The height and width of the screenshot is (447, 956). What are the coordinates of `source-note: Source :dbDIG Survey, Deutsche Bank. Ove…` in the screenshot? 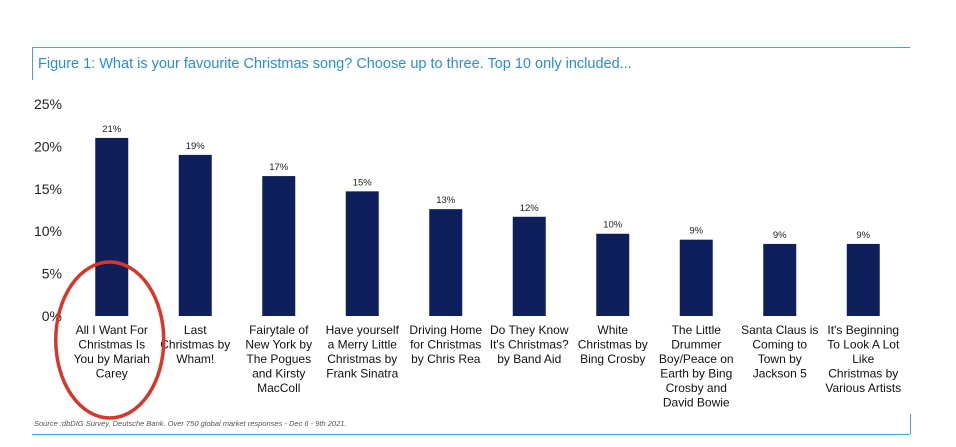 It's located at (190, 423).